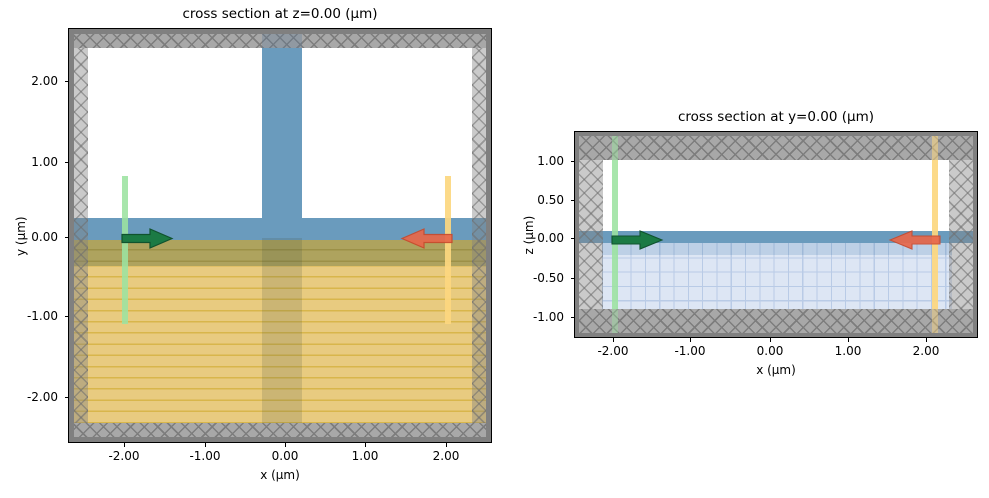 The width and height of the screenshot is (989, 498). I want to click on yaxis-label-xz: z (µm), so click(529, 235).